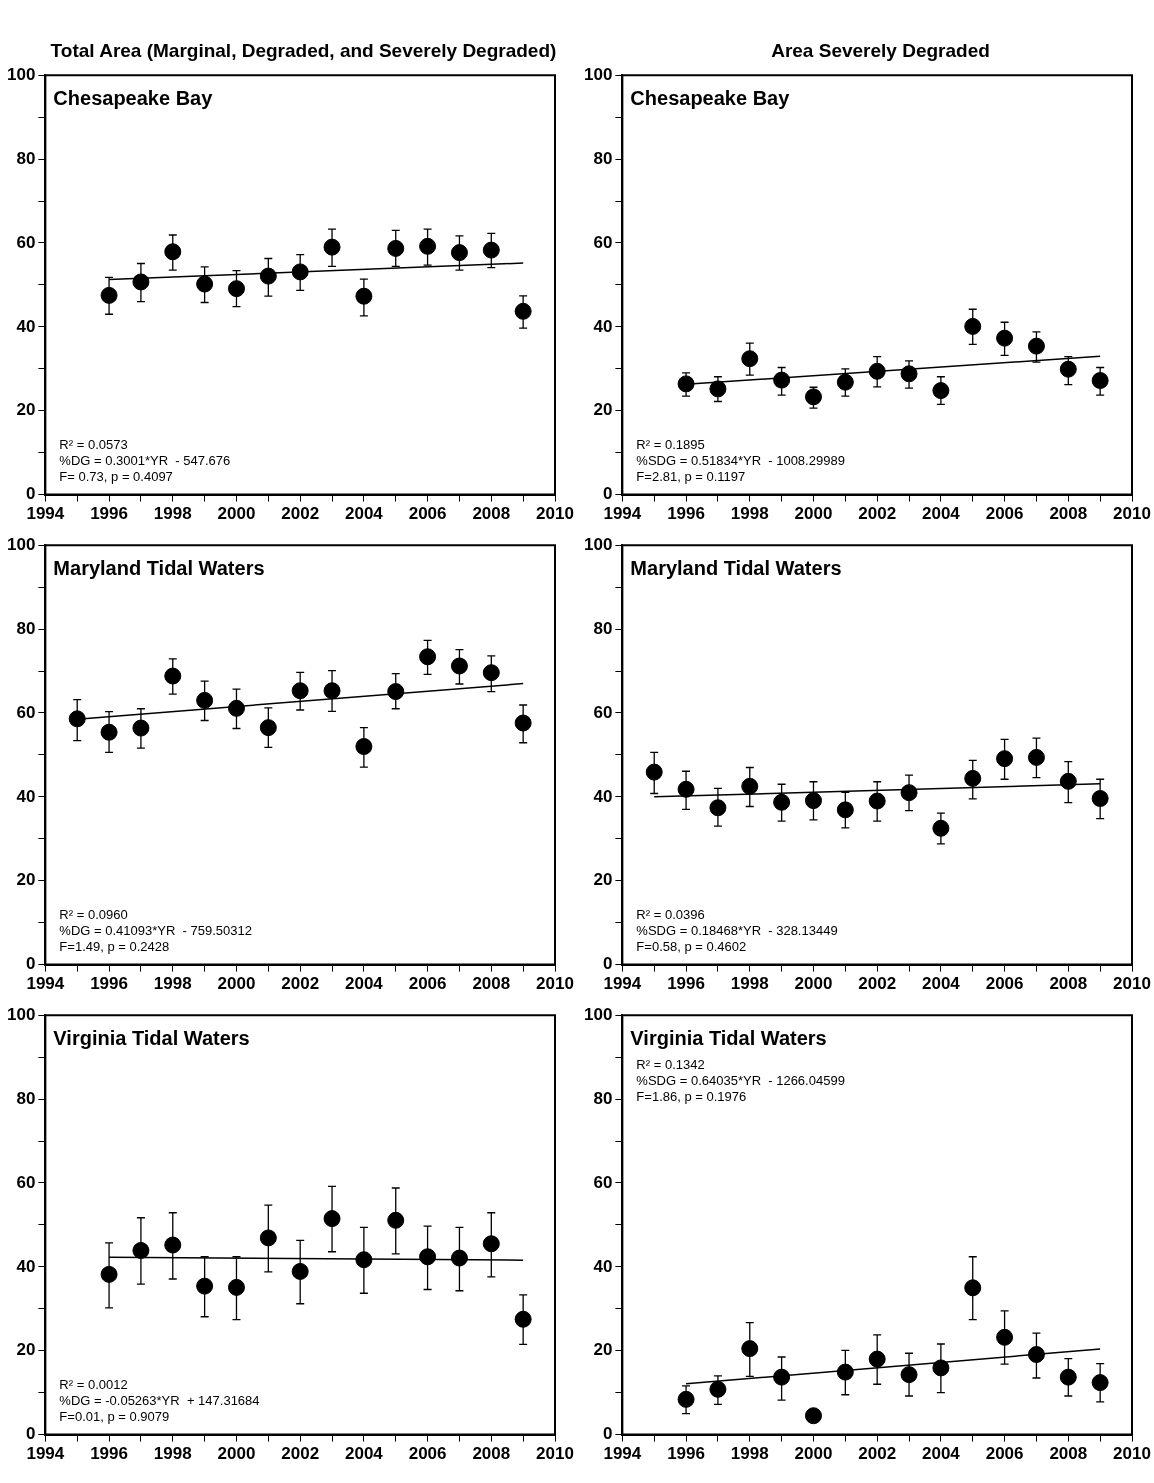 This screenshot has height=1483, width=1154. Describe the element at coordinates (93, 1384) in the screenshot. I see `annotation: R² = 0.0012` at that location.